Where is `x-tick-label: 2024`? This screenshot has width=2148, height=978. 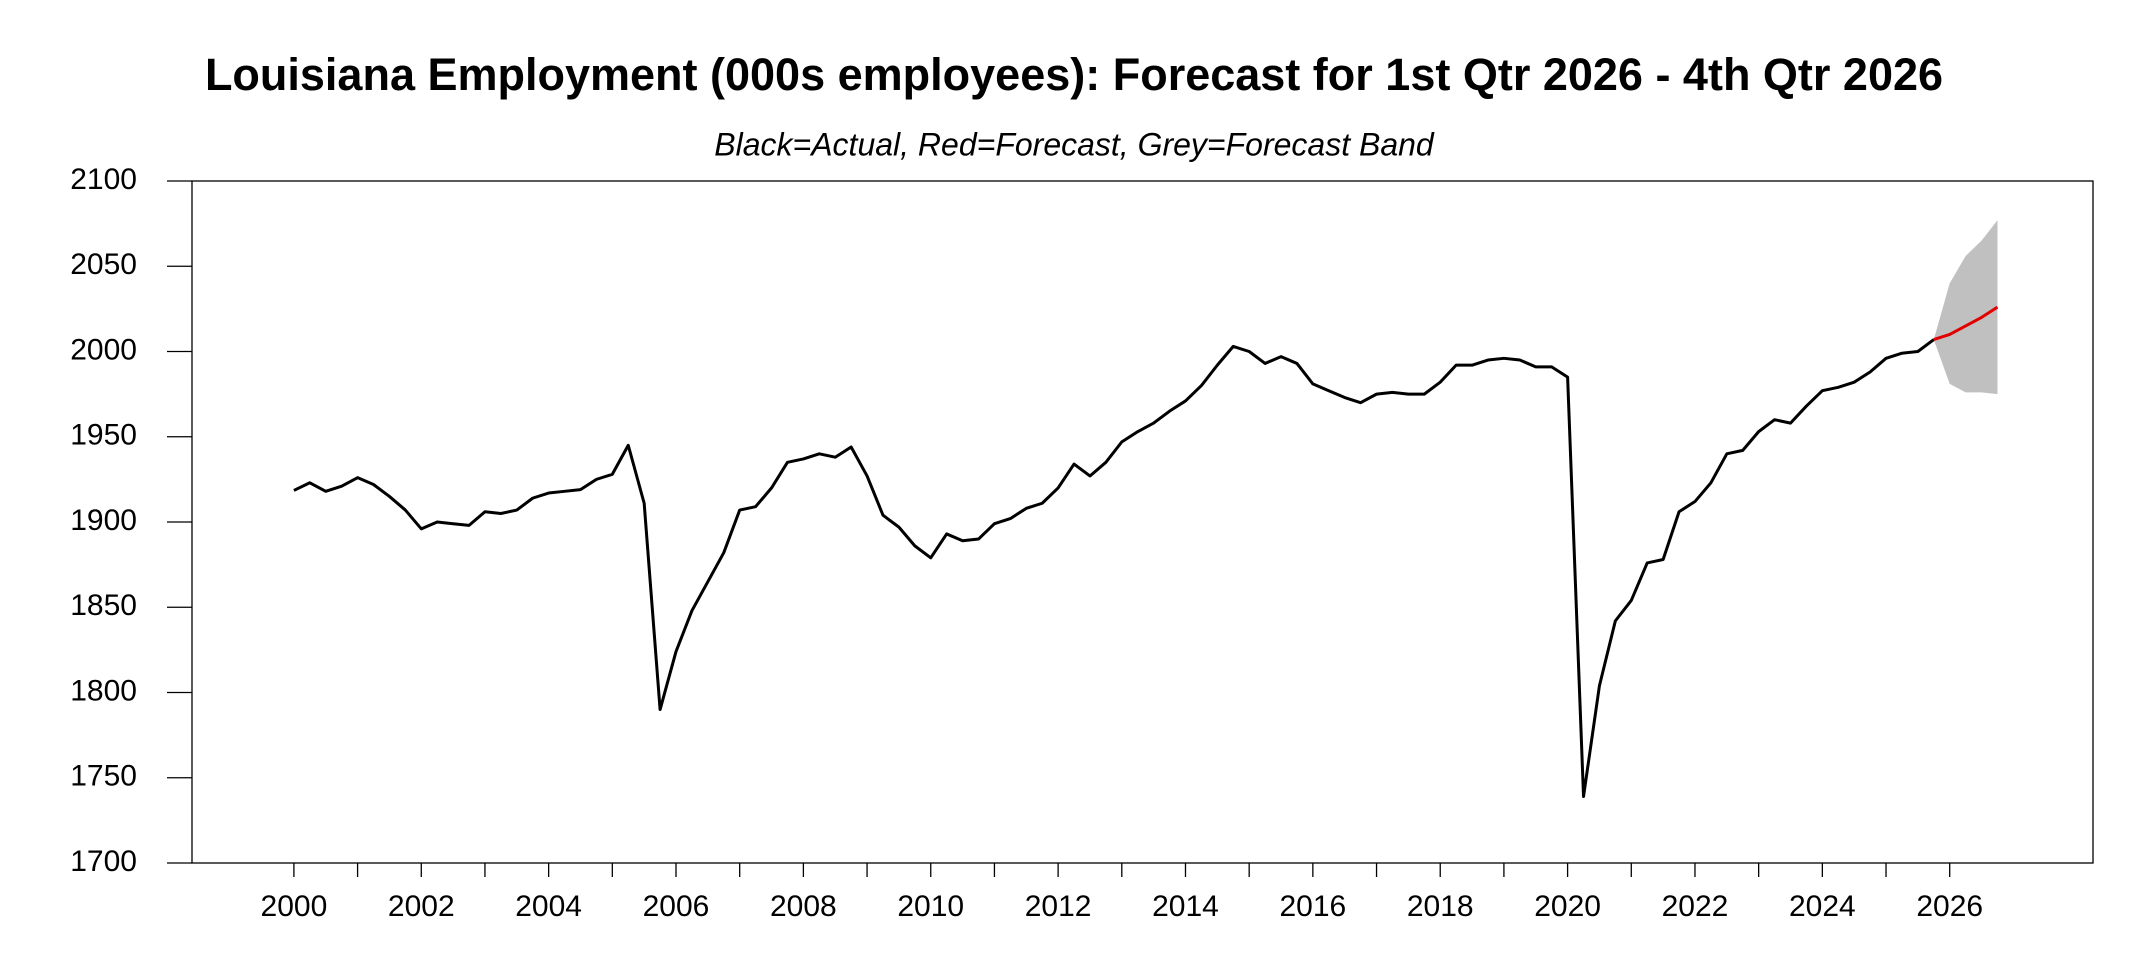
x-tick-label: 2024 is located at coordinates (1822, 906).